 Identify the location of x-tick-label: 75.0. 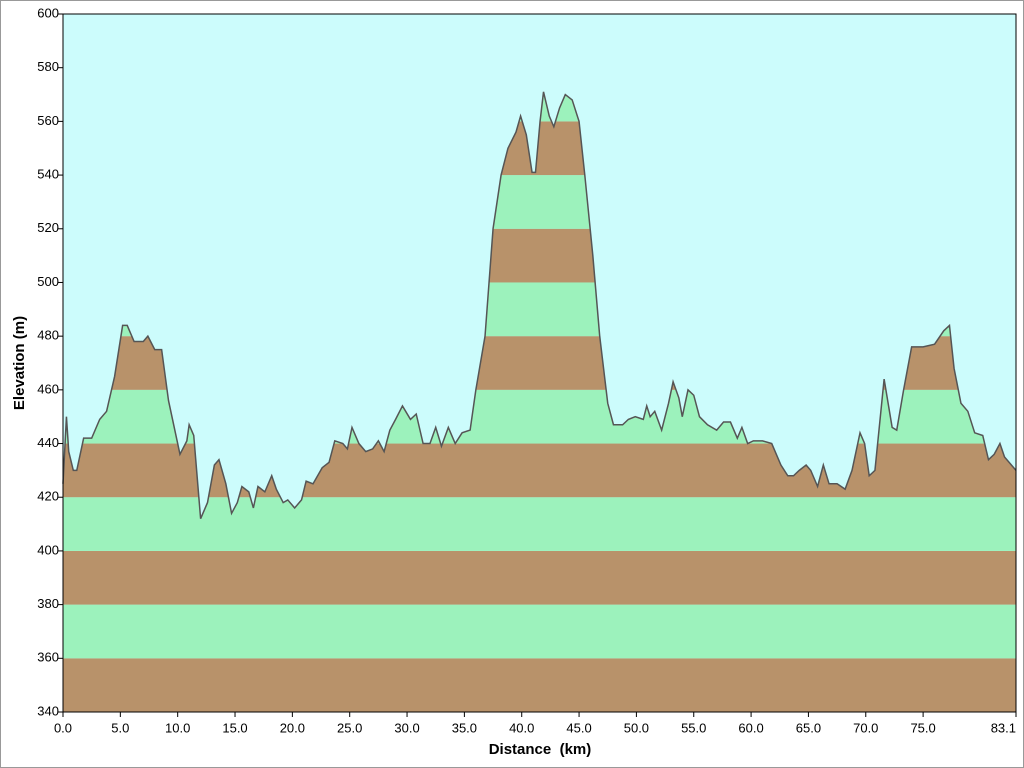
(922, 727).